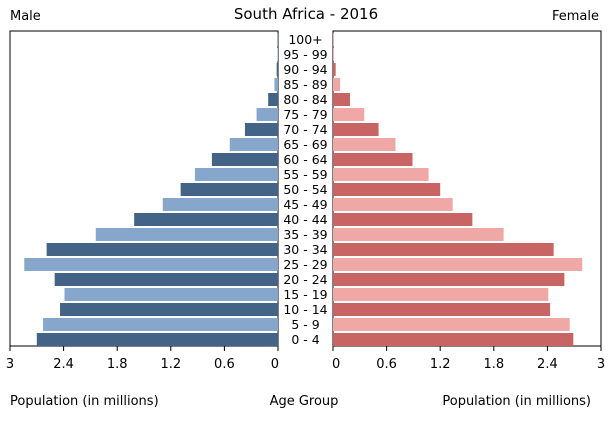 The height and width of the screenshot is (425, 610). Describe the element at coordinates (305, 129) in the screenshot. I see `age-group-label: 70 - 74` at that location.